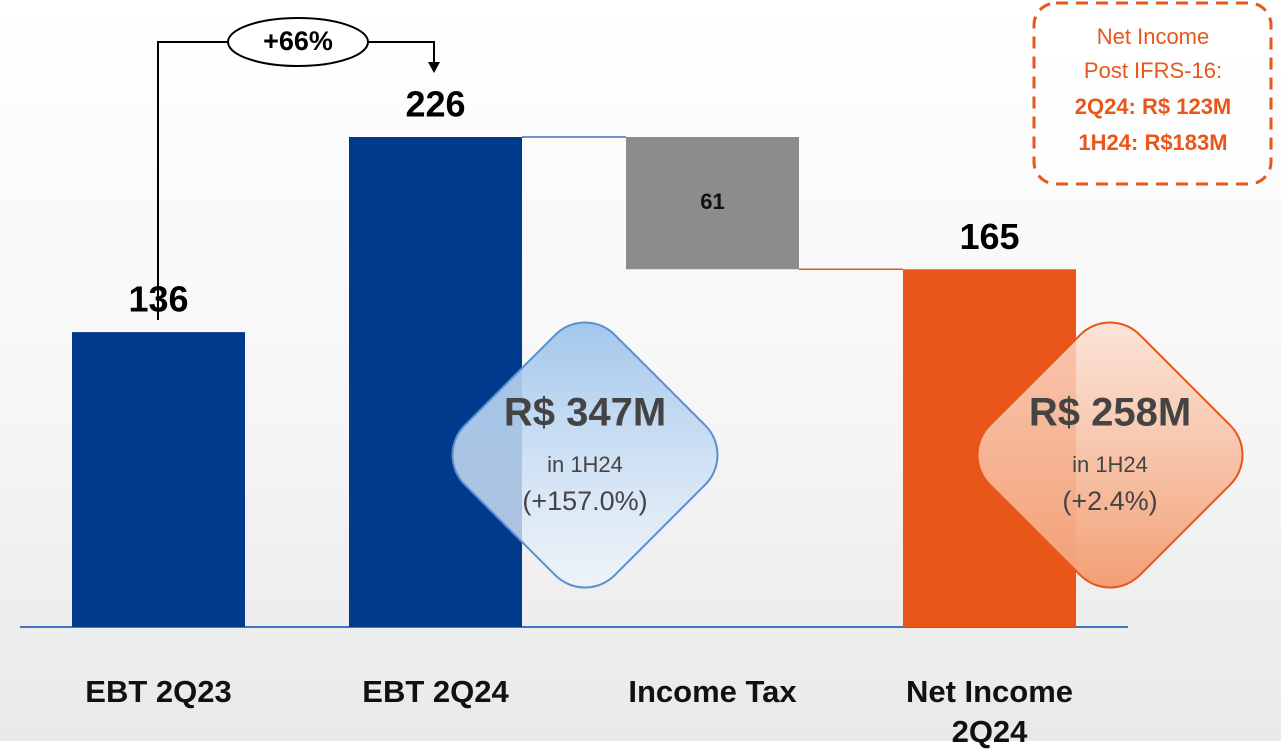 The height and width of the screenshot is (752, 1281). I want to click on value-label: 226, so click(435, 104).